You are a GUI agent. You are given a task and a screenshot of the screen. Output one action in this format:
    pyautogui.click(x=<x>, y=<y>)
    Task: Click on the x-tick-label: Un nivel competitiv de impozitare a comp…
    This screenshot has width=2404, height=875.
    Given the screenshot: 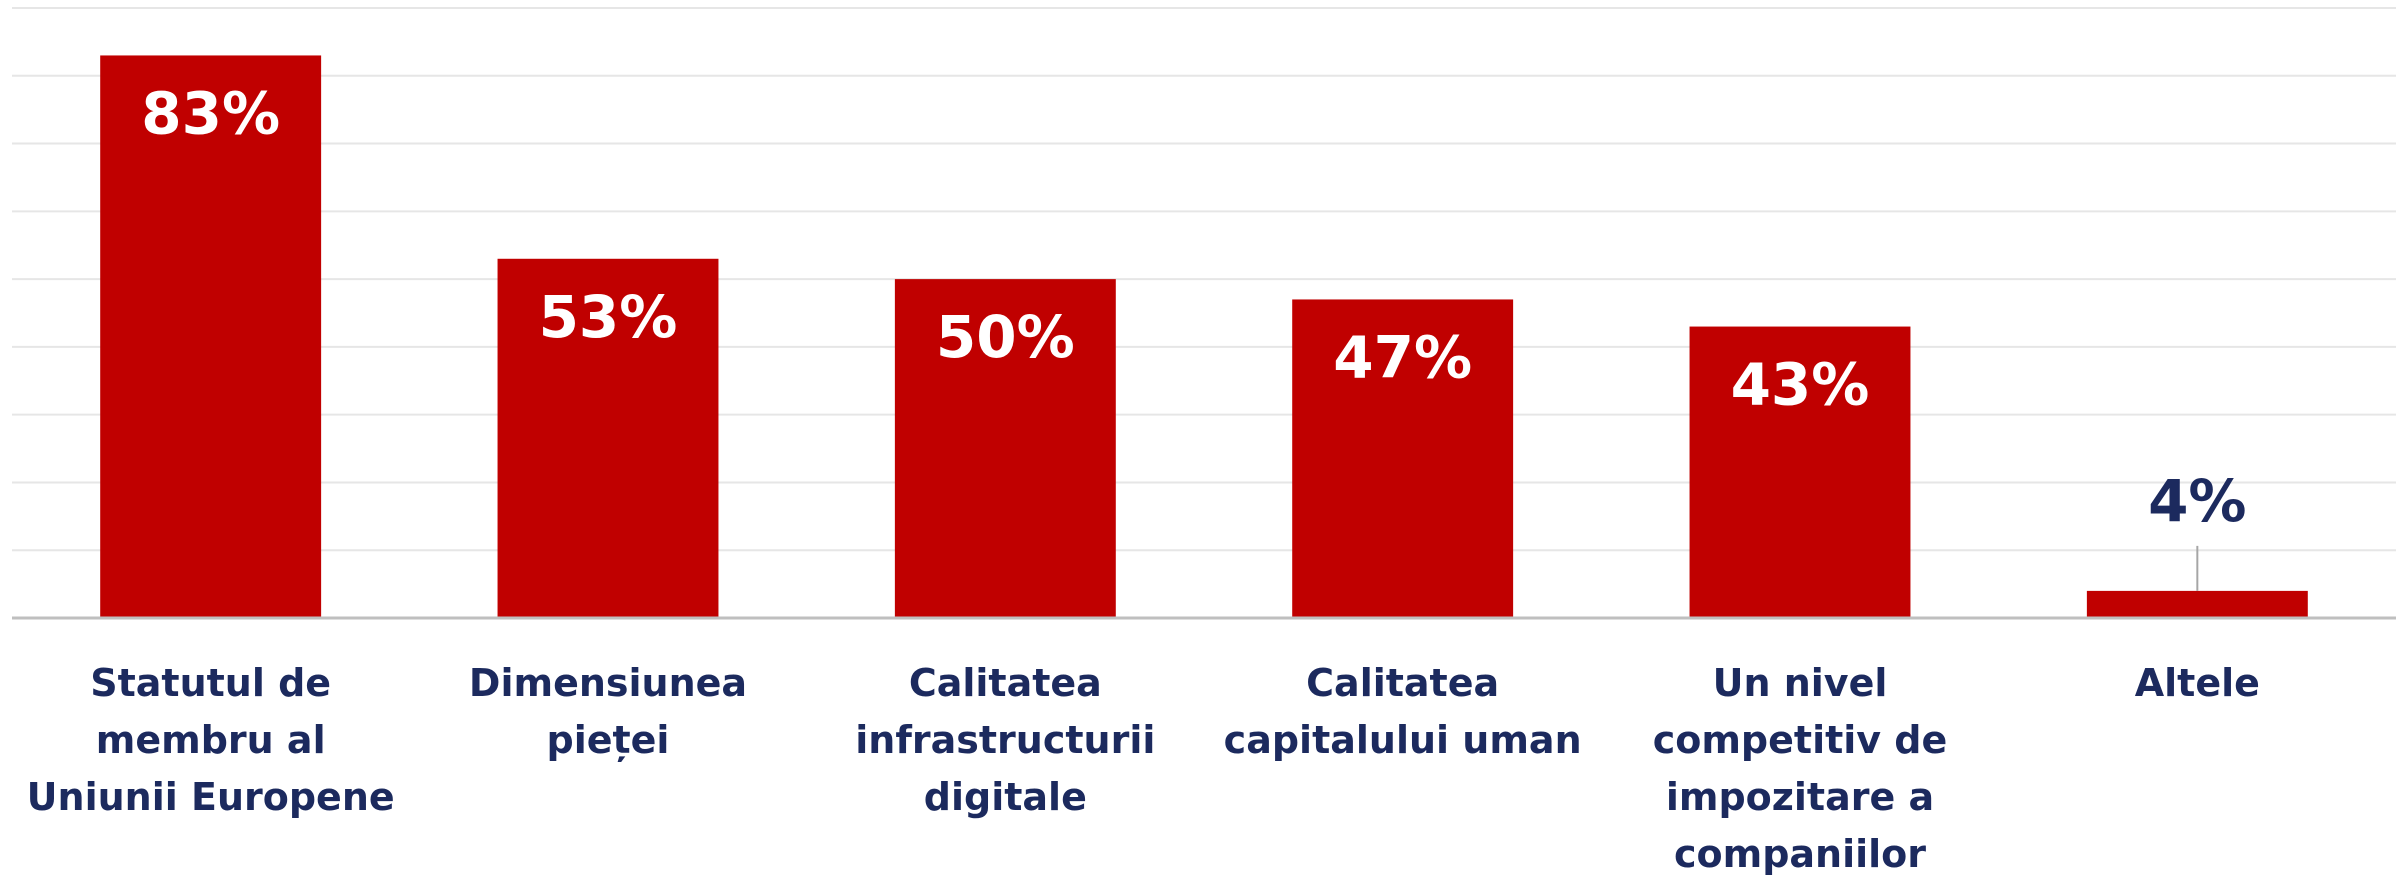 What is the action you would take?
    pyautogui.click(x=1800, y=768)
    